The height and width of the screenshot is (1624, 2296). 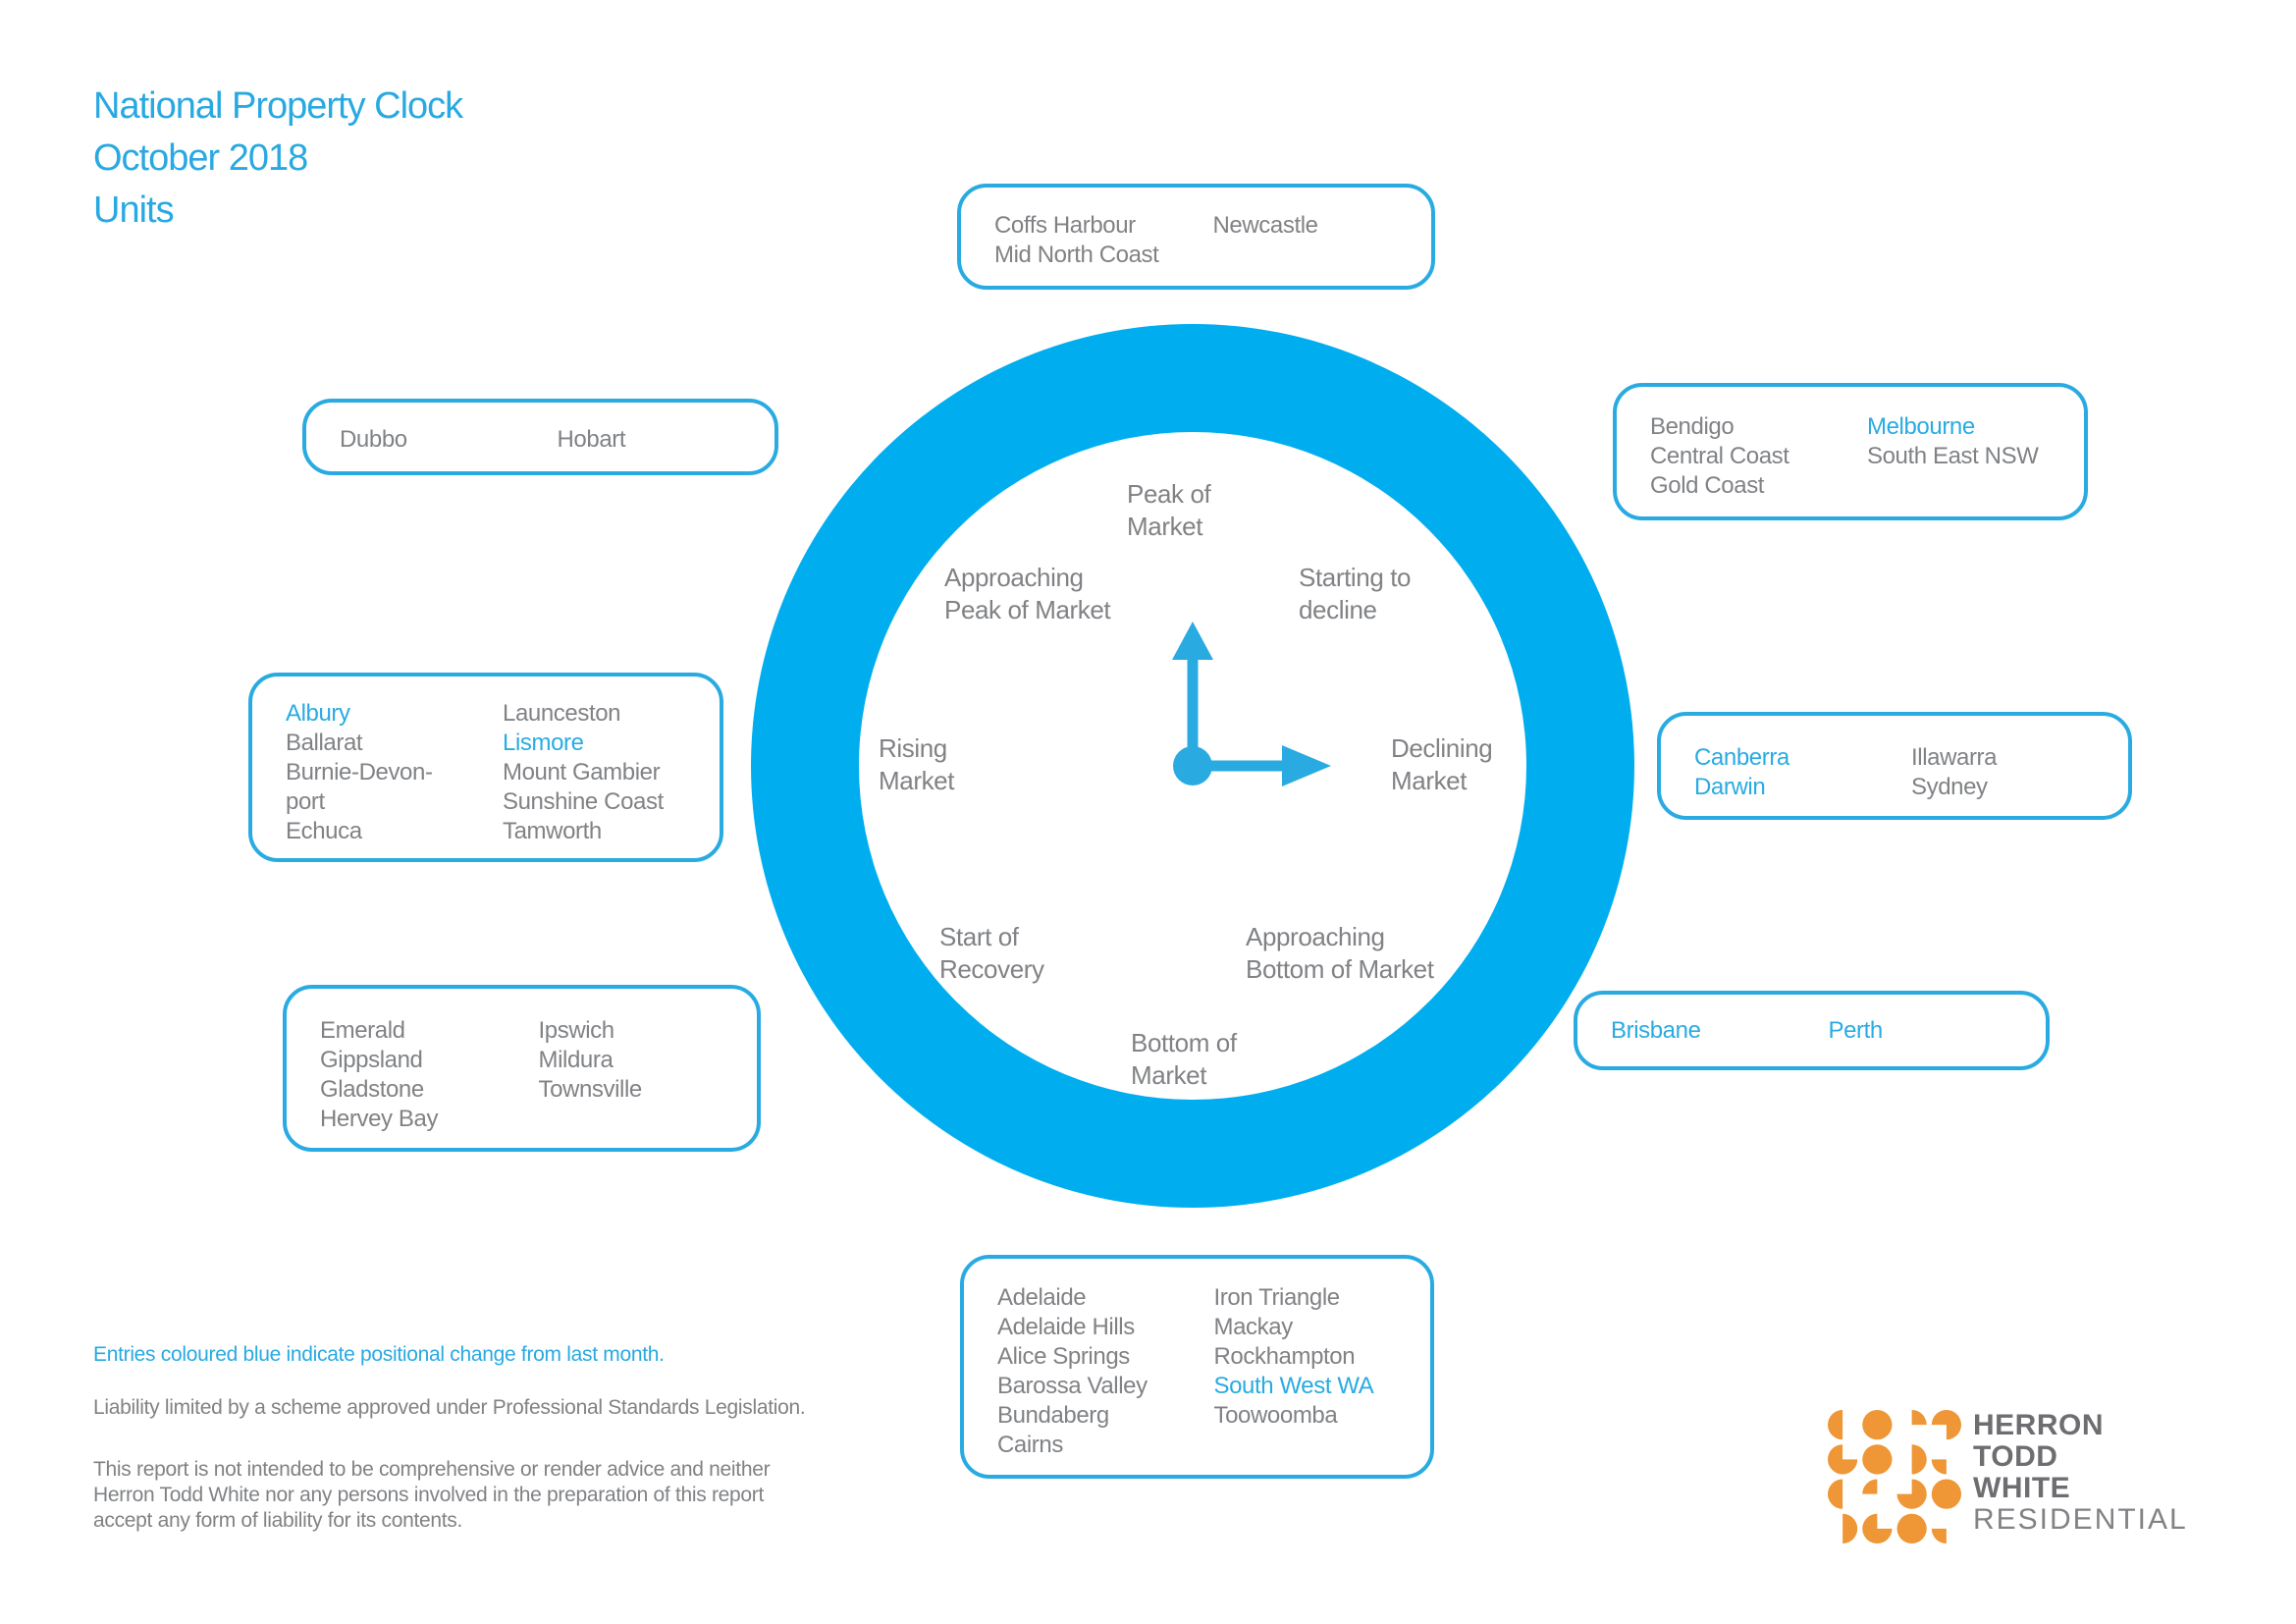 I want to click on region-box-approaching-peak: Dubbo Hobart, so click(x=540, y=437).